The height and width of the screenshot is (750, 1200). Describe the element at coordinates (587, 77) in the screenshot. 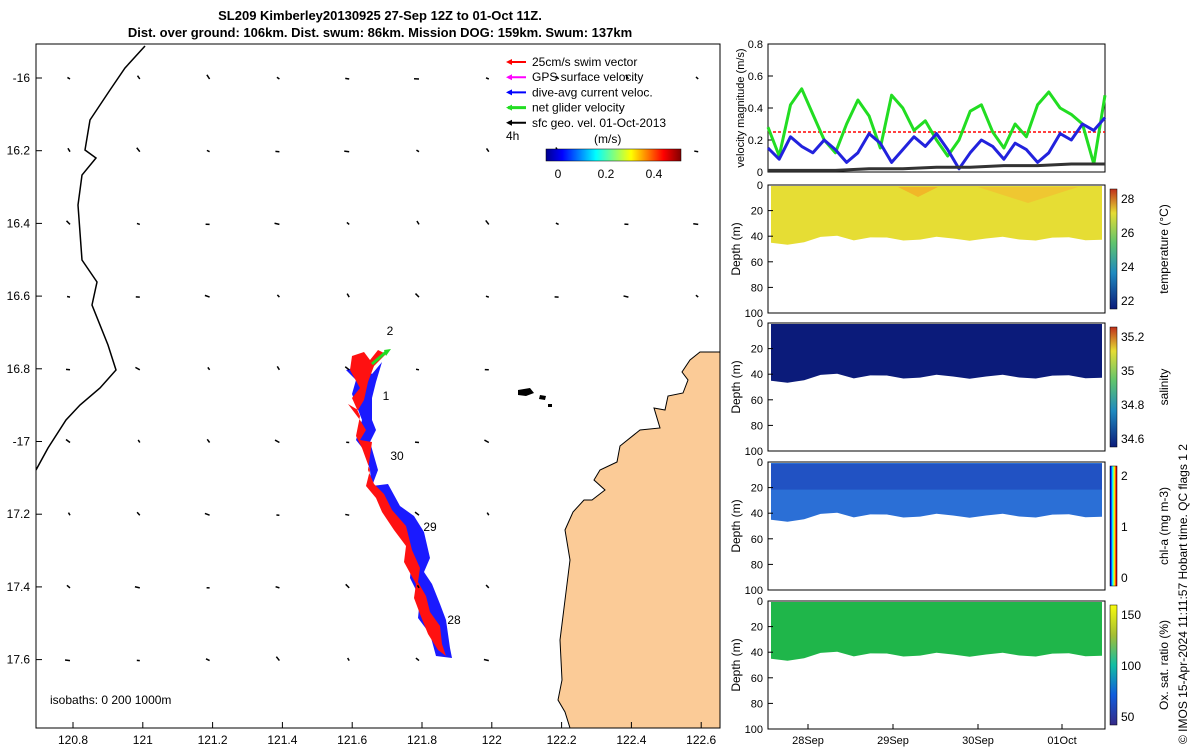

I see `legend-item-label: GPS surface velocity` at that location.